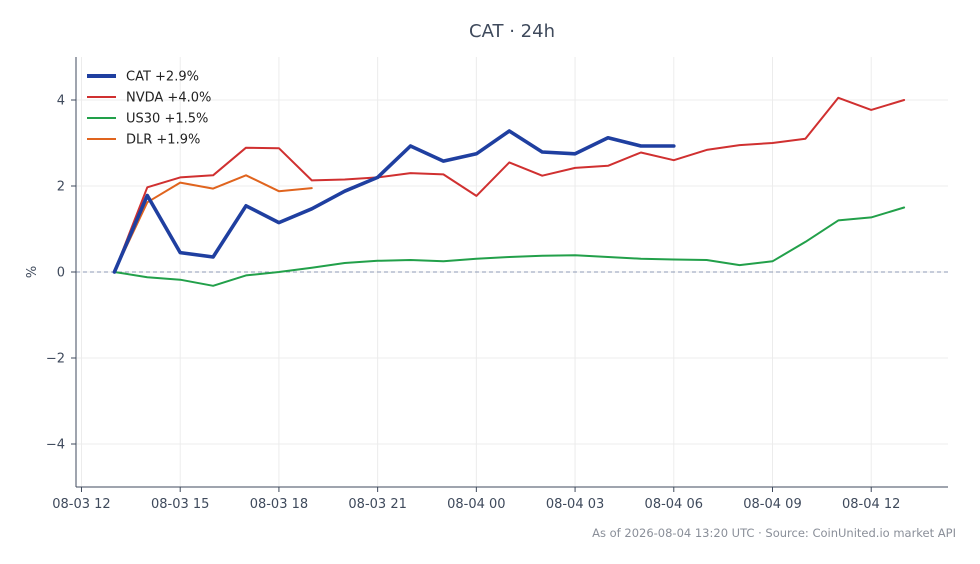  I want to click on legend-label: CAT +2.9%, so click(162, 77).